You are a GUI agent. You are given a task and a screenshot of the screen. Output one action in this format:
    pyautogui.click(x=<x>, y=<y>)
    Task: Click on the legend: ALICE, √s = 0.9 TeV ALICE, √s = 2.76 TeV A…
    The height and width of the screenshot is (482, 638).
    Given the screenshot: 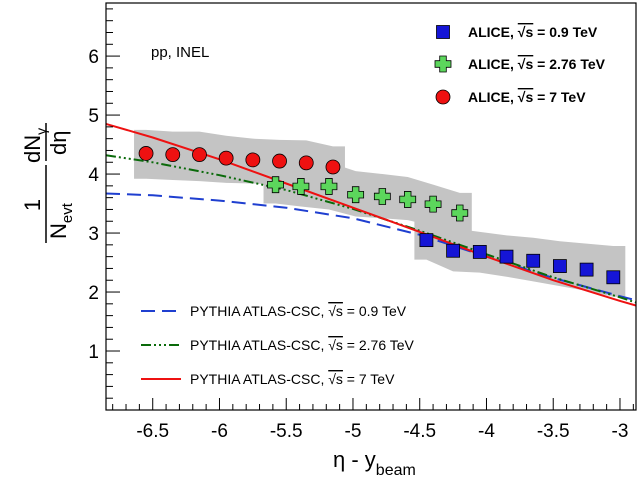 What is the action you would take?
    pyautogui.click(x=520, y=64)
    